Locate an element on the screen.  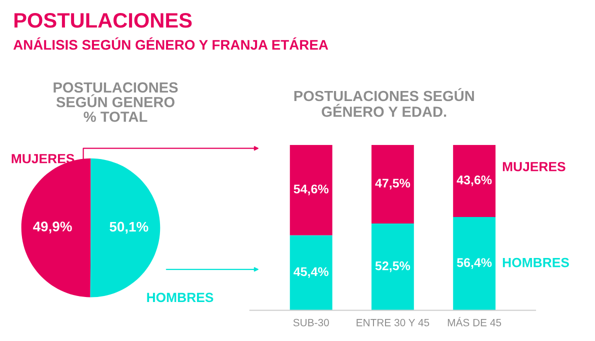
data-label: 52,5% is located at coordinates (392, 266).